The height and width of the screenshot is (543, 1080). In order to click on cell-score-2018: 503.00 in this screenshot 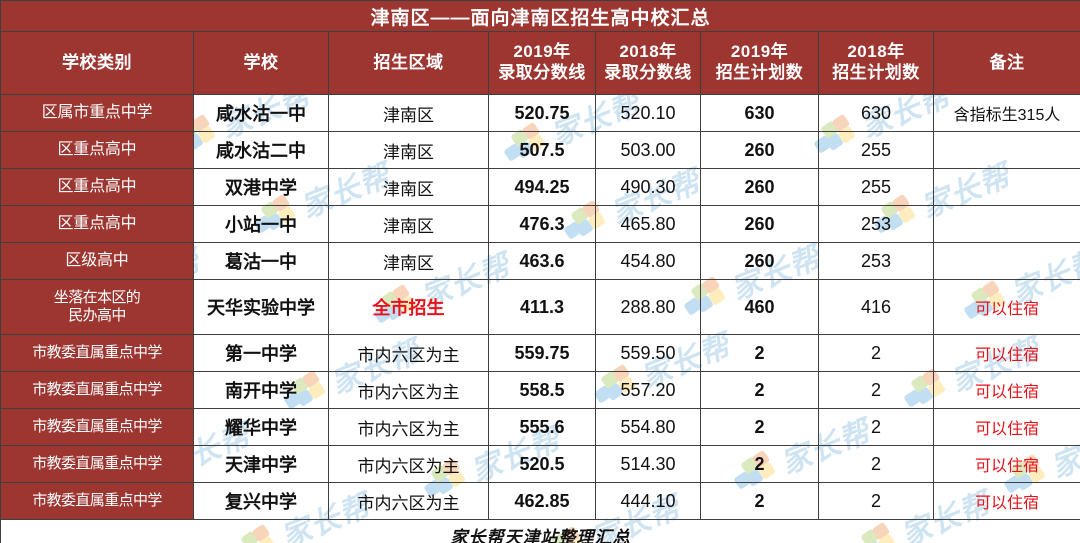, I will do `click(648, 150)`.